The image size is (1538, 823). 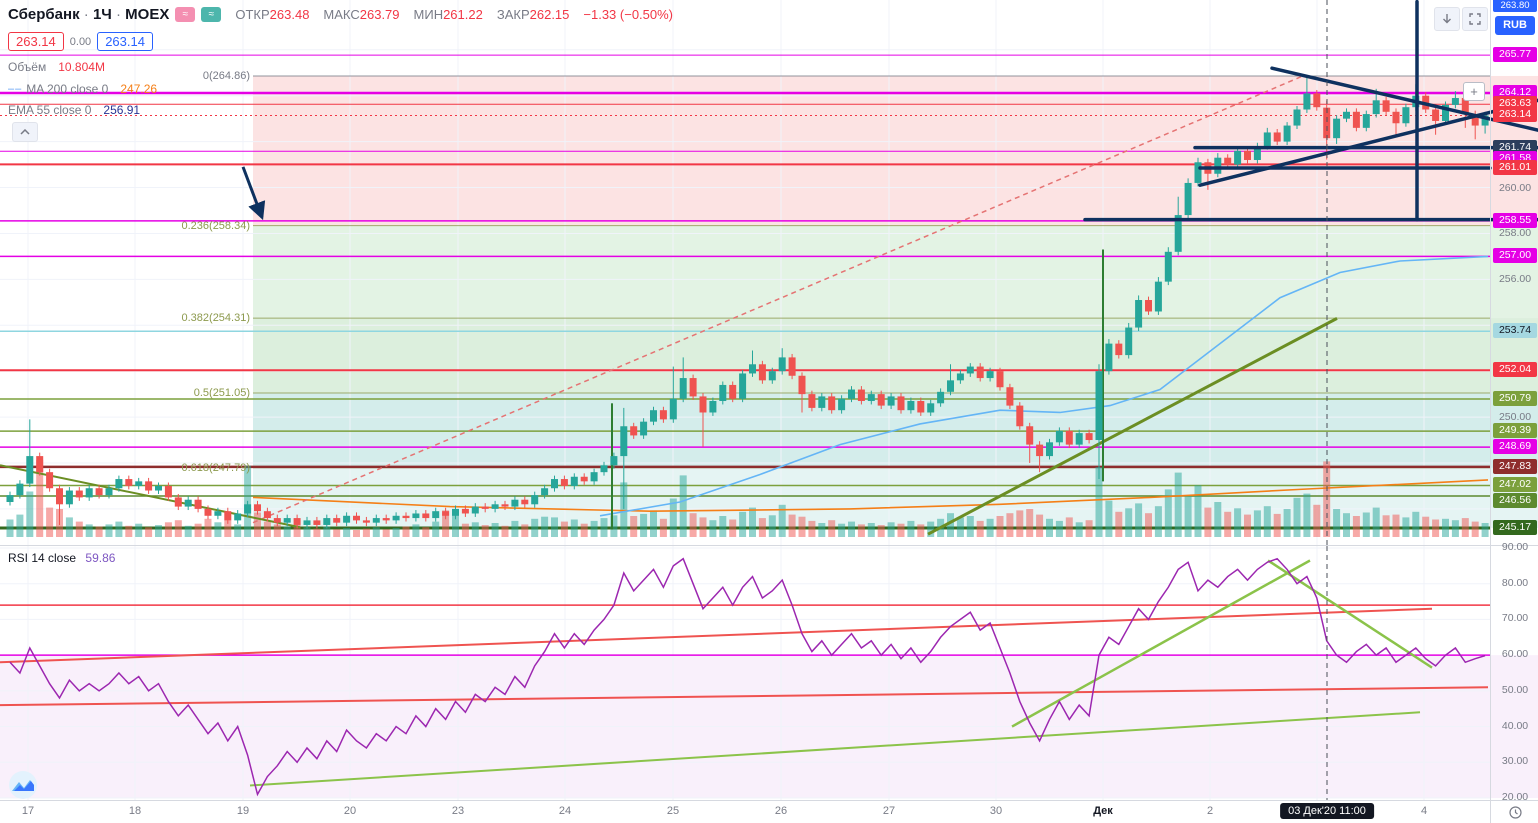 I want to click on time-axis-label: 27, so click(x=889, y=811).